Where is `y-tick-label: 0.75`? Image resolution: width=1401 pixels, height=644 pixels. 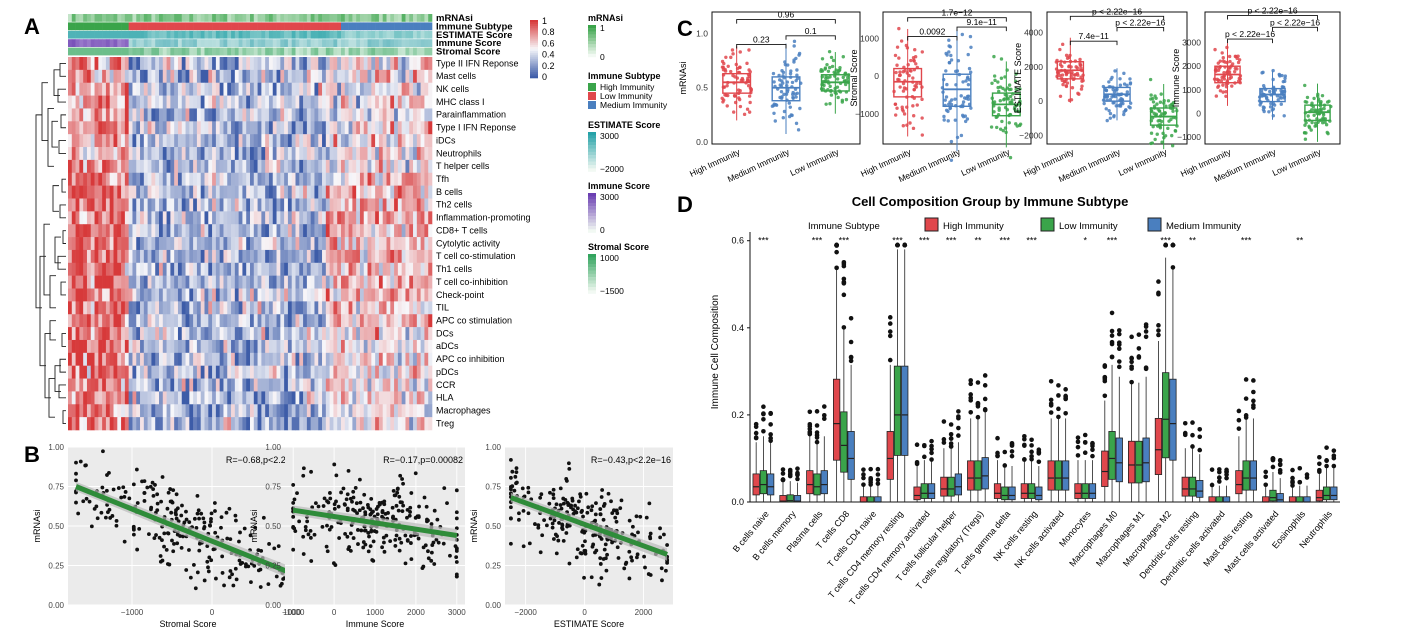 y-tick-label: 0.75 is located at coordinates (273, 487).